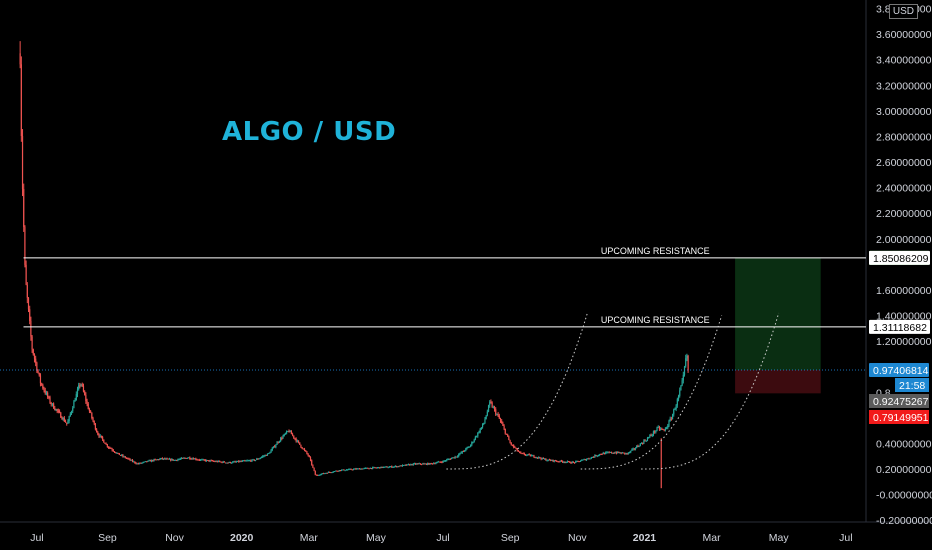  What do you see at coordinates (904, 112) in the screenshot?
I see `price-tick-label: 3.00000000` at bounding box center [904, 112].